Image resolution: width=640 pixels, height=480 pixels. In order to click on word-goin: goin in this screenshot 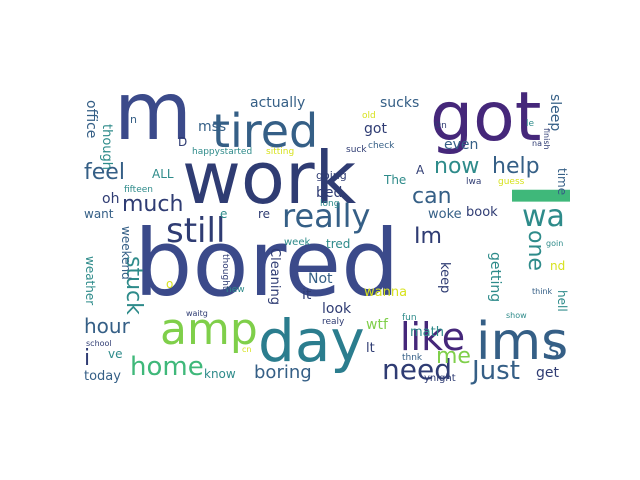, I will do `click(555, 243)`.